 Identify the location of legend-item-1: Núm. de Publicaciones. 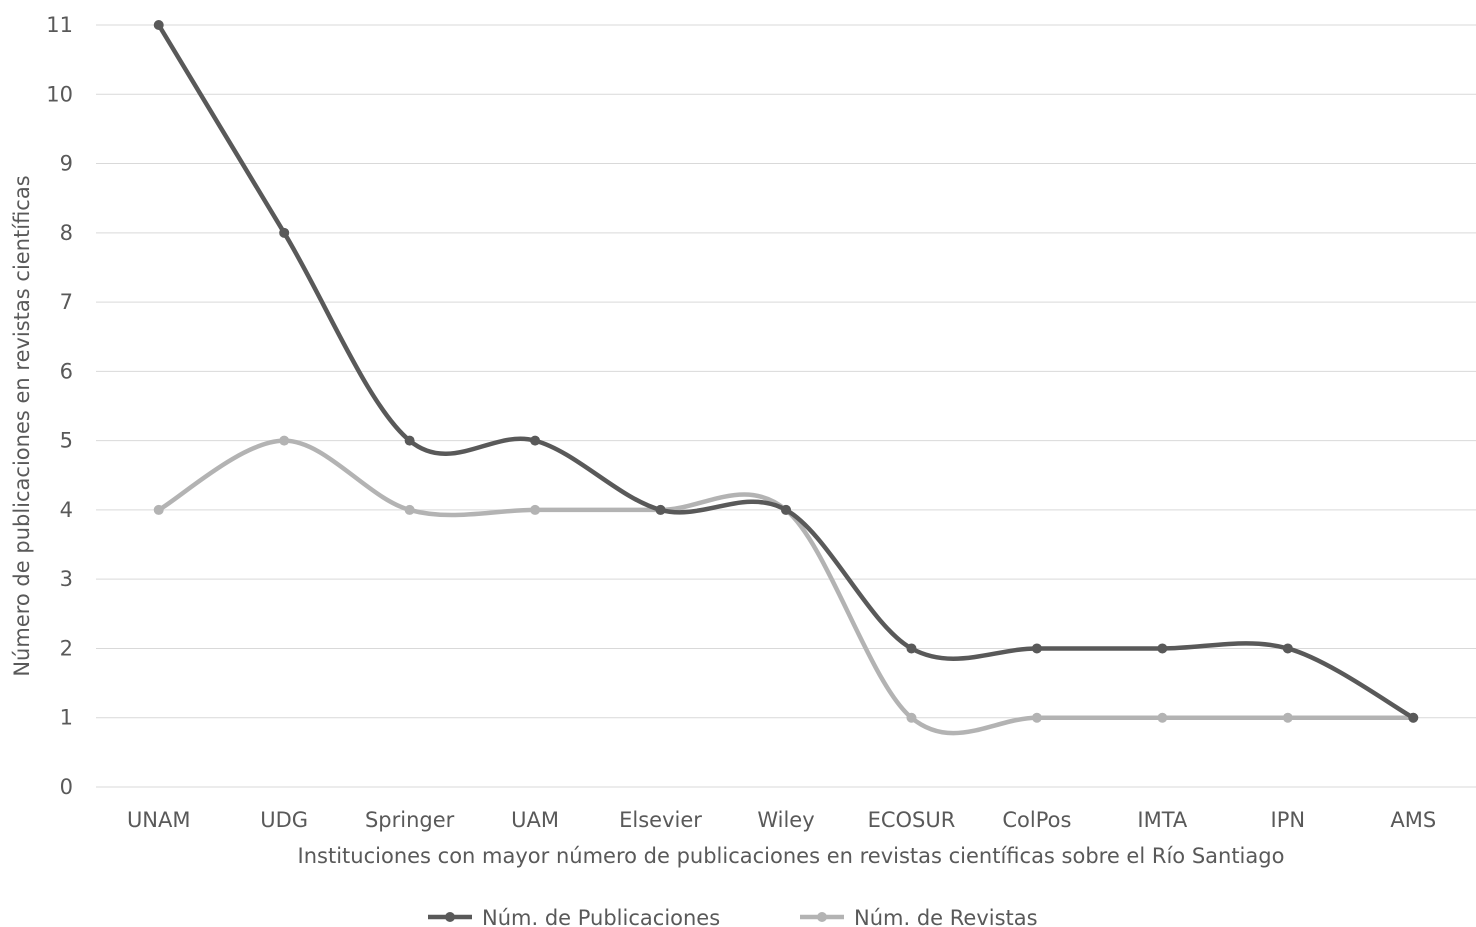
(574, 916).